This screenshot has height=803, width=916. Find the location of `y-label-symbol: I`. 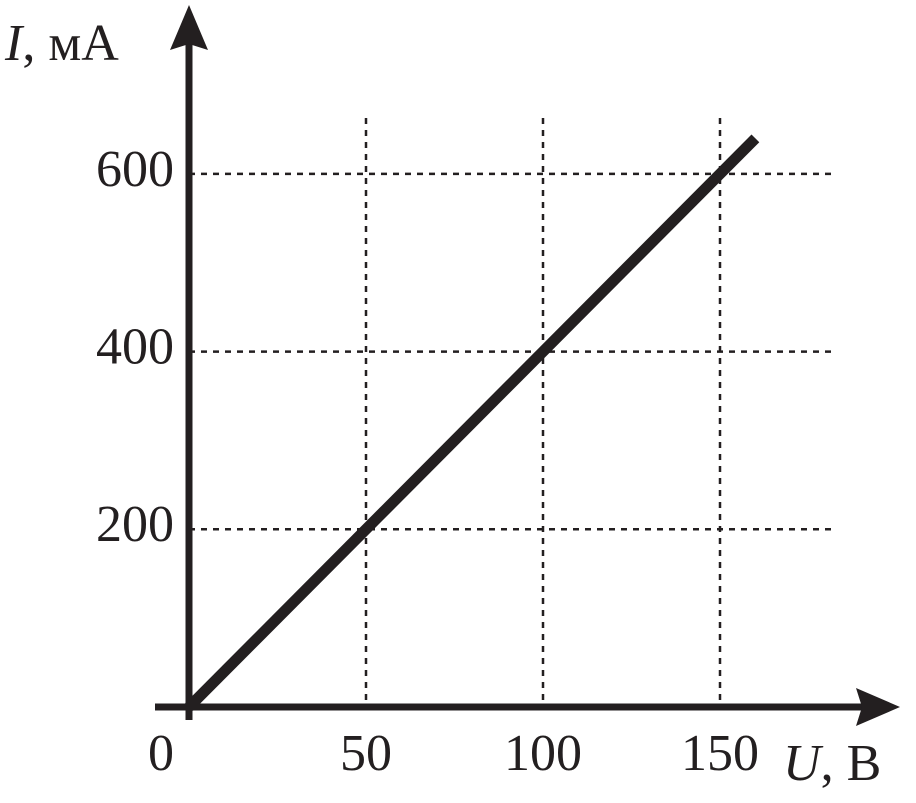

y-label-symbol: I is located at coordinates (14, 43).